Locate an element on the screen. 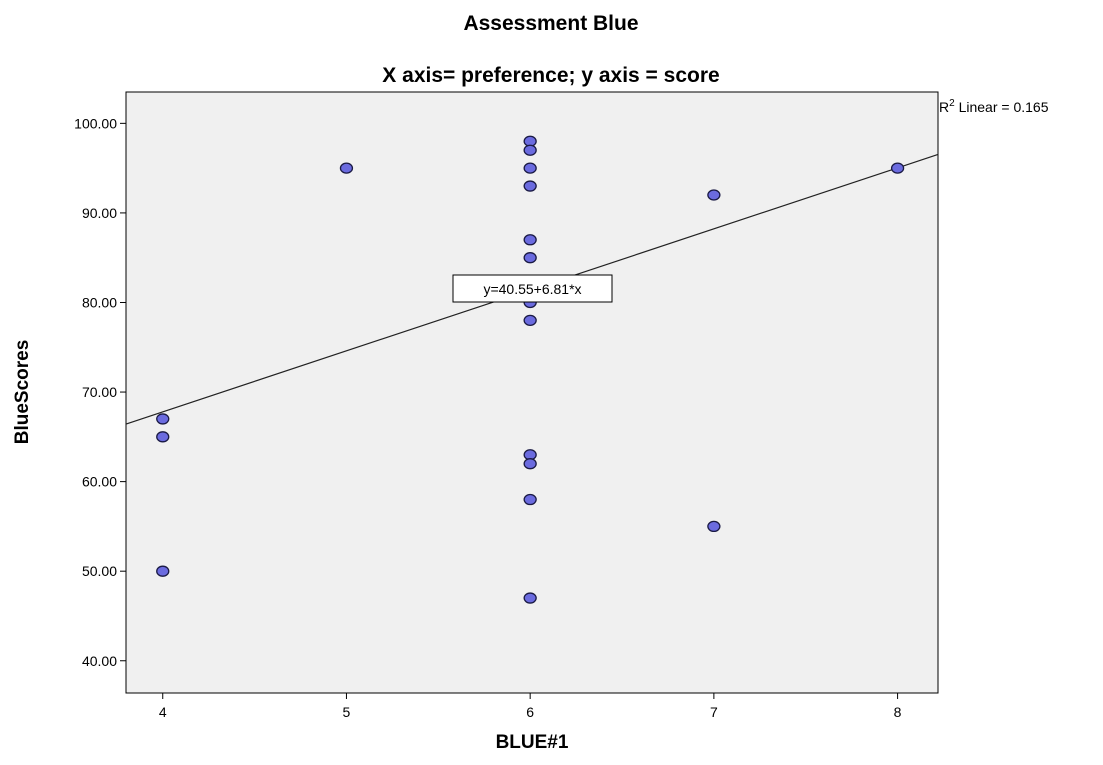 The height and width of the screenshot is (765, 1103). x-tick-label: 4 is located at coordinates (163, 712).